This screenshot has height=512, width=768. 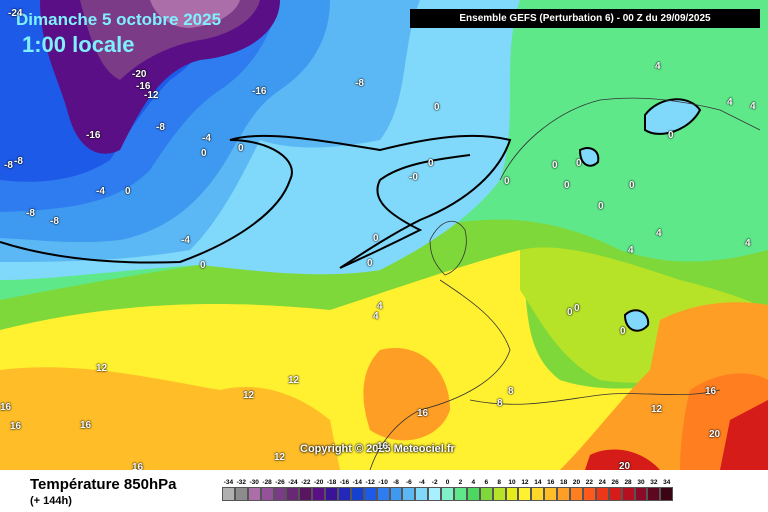 What do you see at coordinates (525, 489) in the screenshot?
I see `legend-cell: 12` at bounding box center [525, 489].